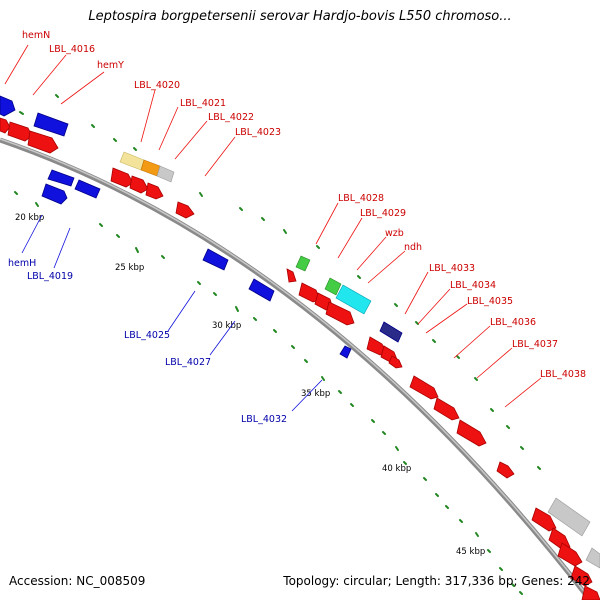  What do you see at coordinates (569, 517) in the screenshot?
I see `feature-grey-b` at bounding box center [569, 517].